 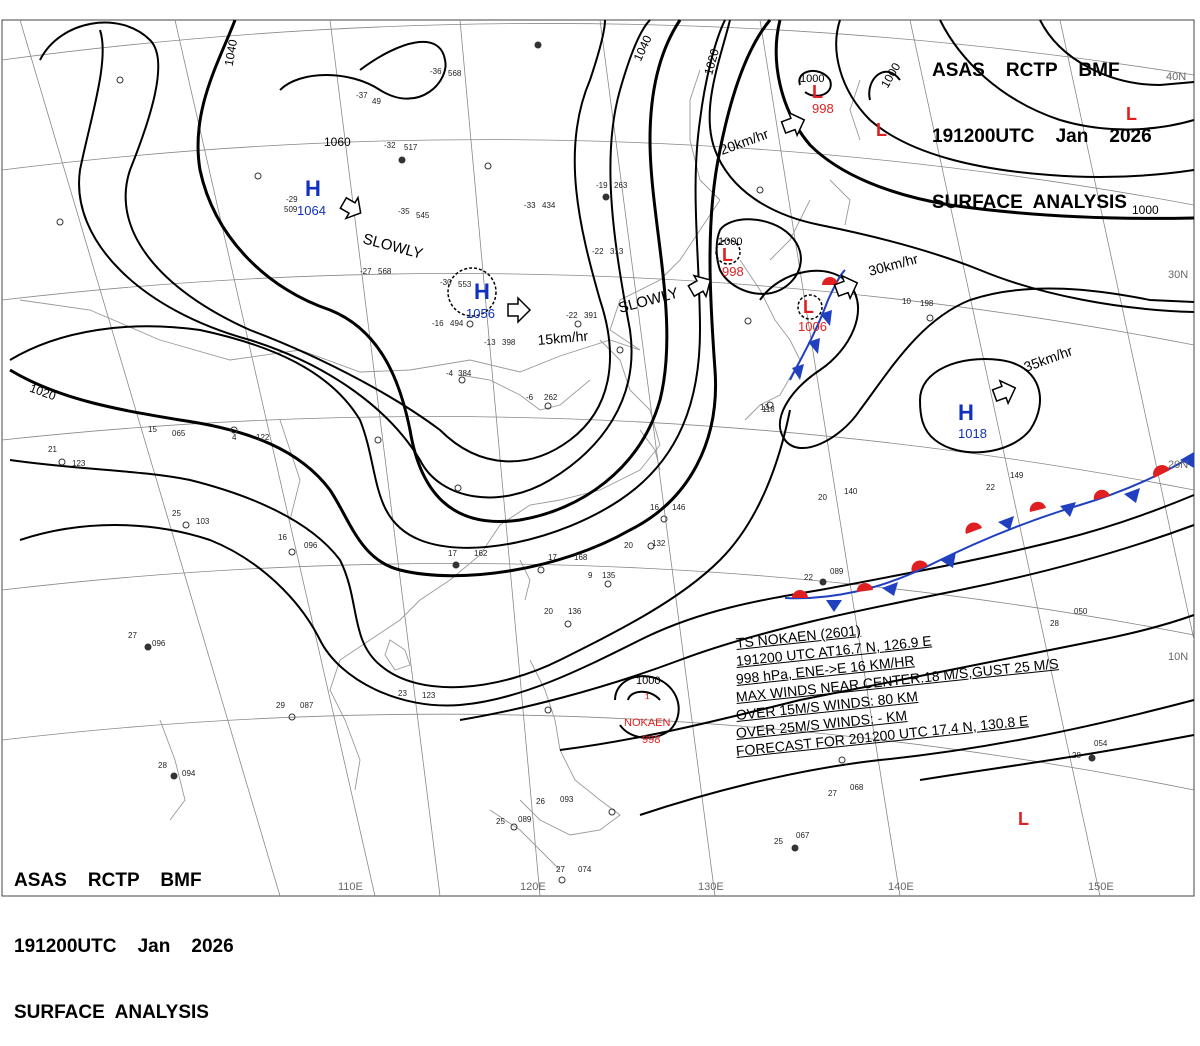 I want to click on high-pressure-value: 1064, so click(x=311, y=210).